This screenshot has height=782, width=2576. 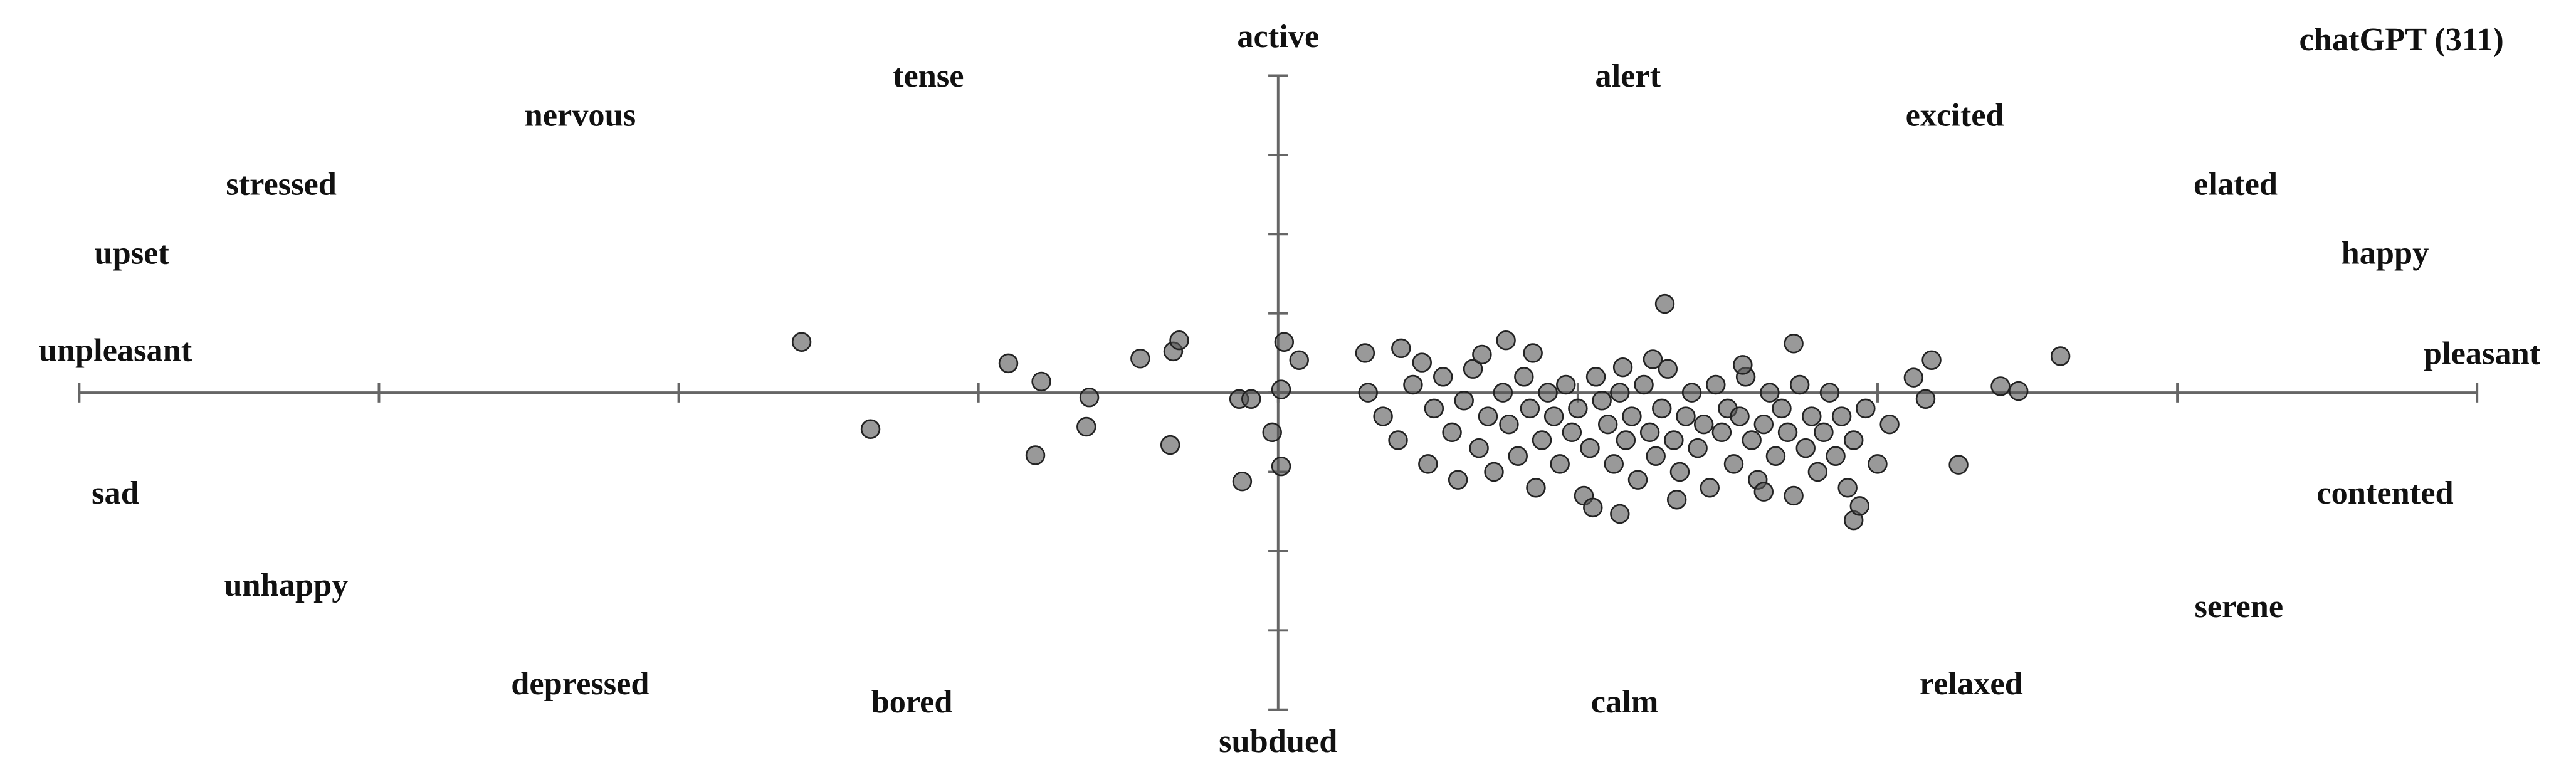 What do you see at coordinates (912, 702) in the screenshot?
I see `mood-label: bored` at bounding box center [912, 702].